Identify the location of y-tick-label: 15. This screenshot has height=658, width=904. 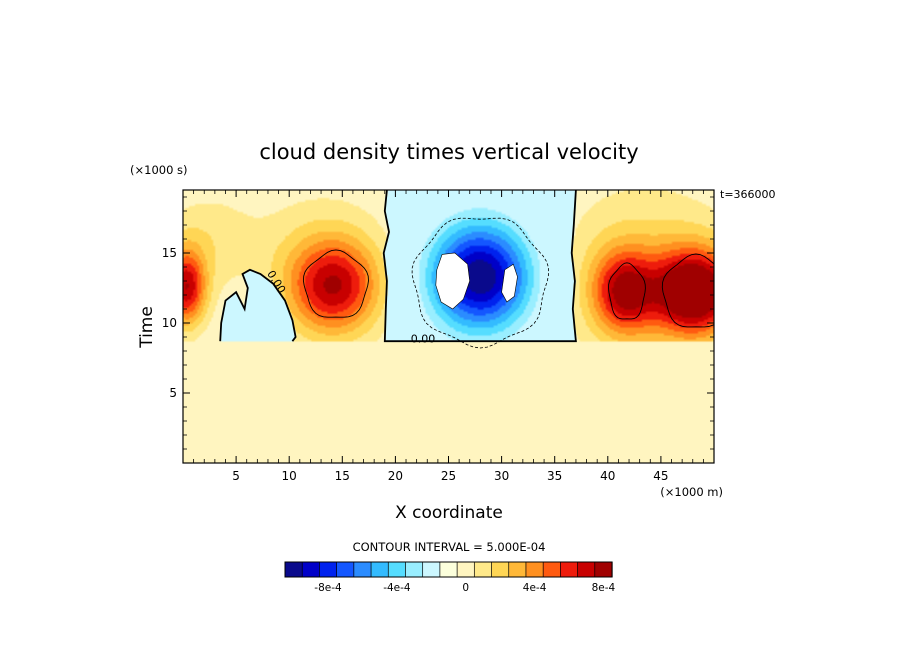
(169, 253).